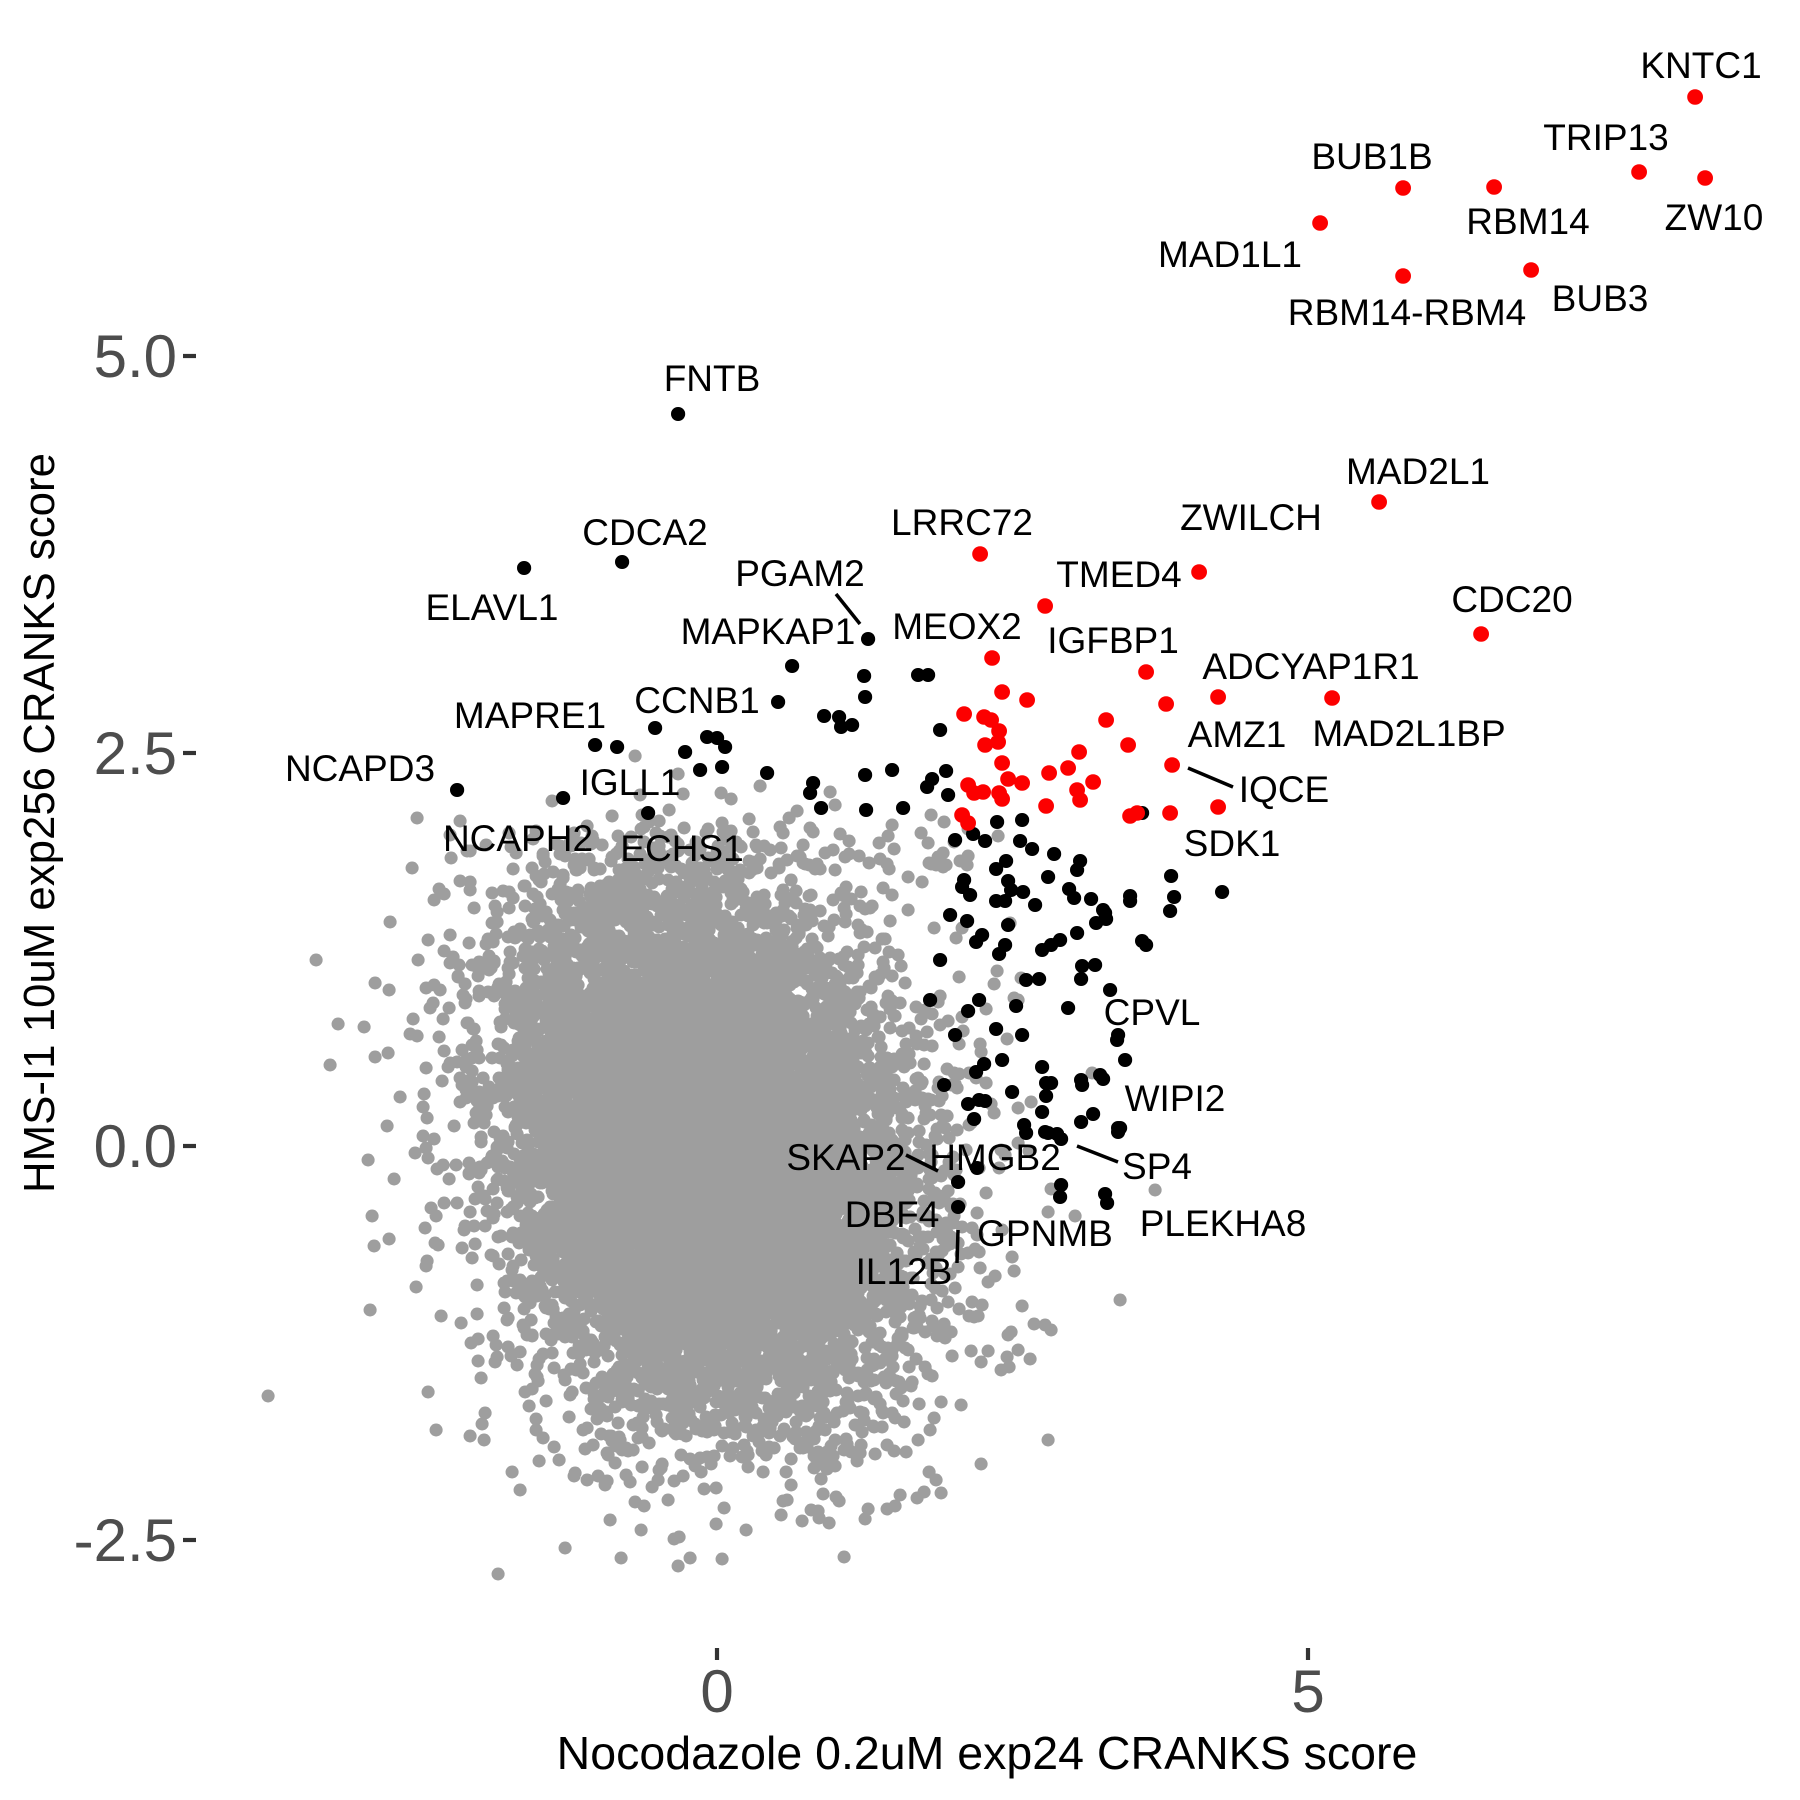  I want to click on svg-text: TRIP13, so click(1605, 137).